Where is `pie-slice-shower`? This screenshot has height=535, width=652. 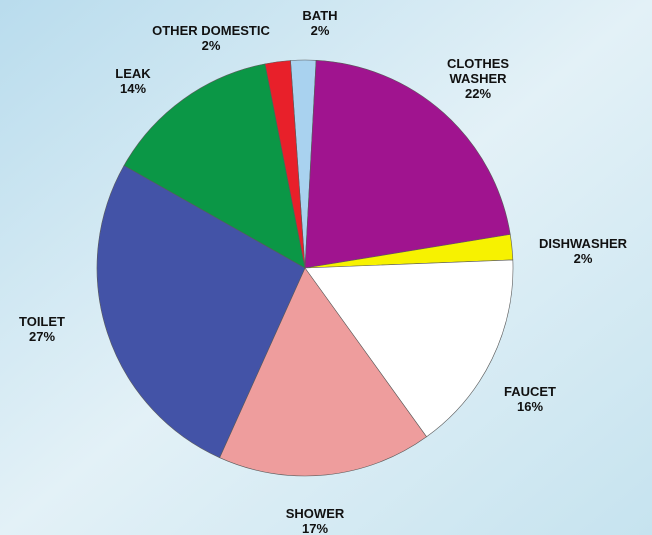
pie-slice-shower is located at coordinates (323, 372).